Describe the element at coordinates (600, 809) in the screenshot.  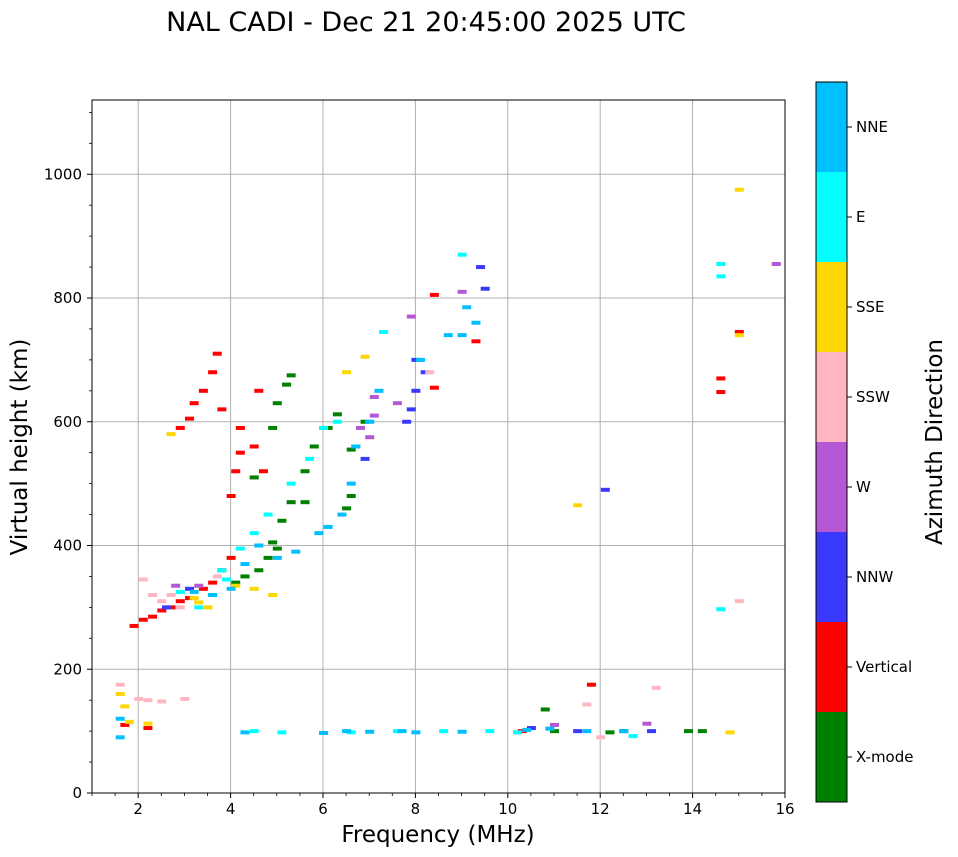
I see `x-tick-label: 12` at that location.